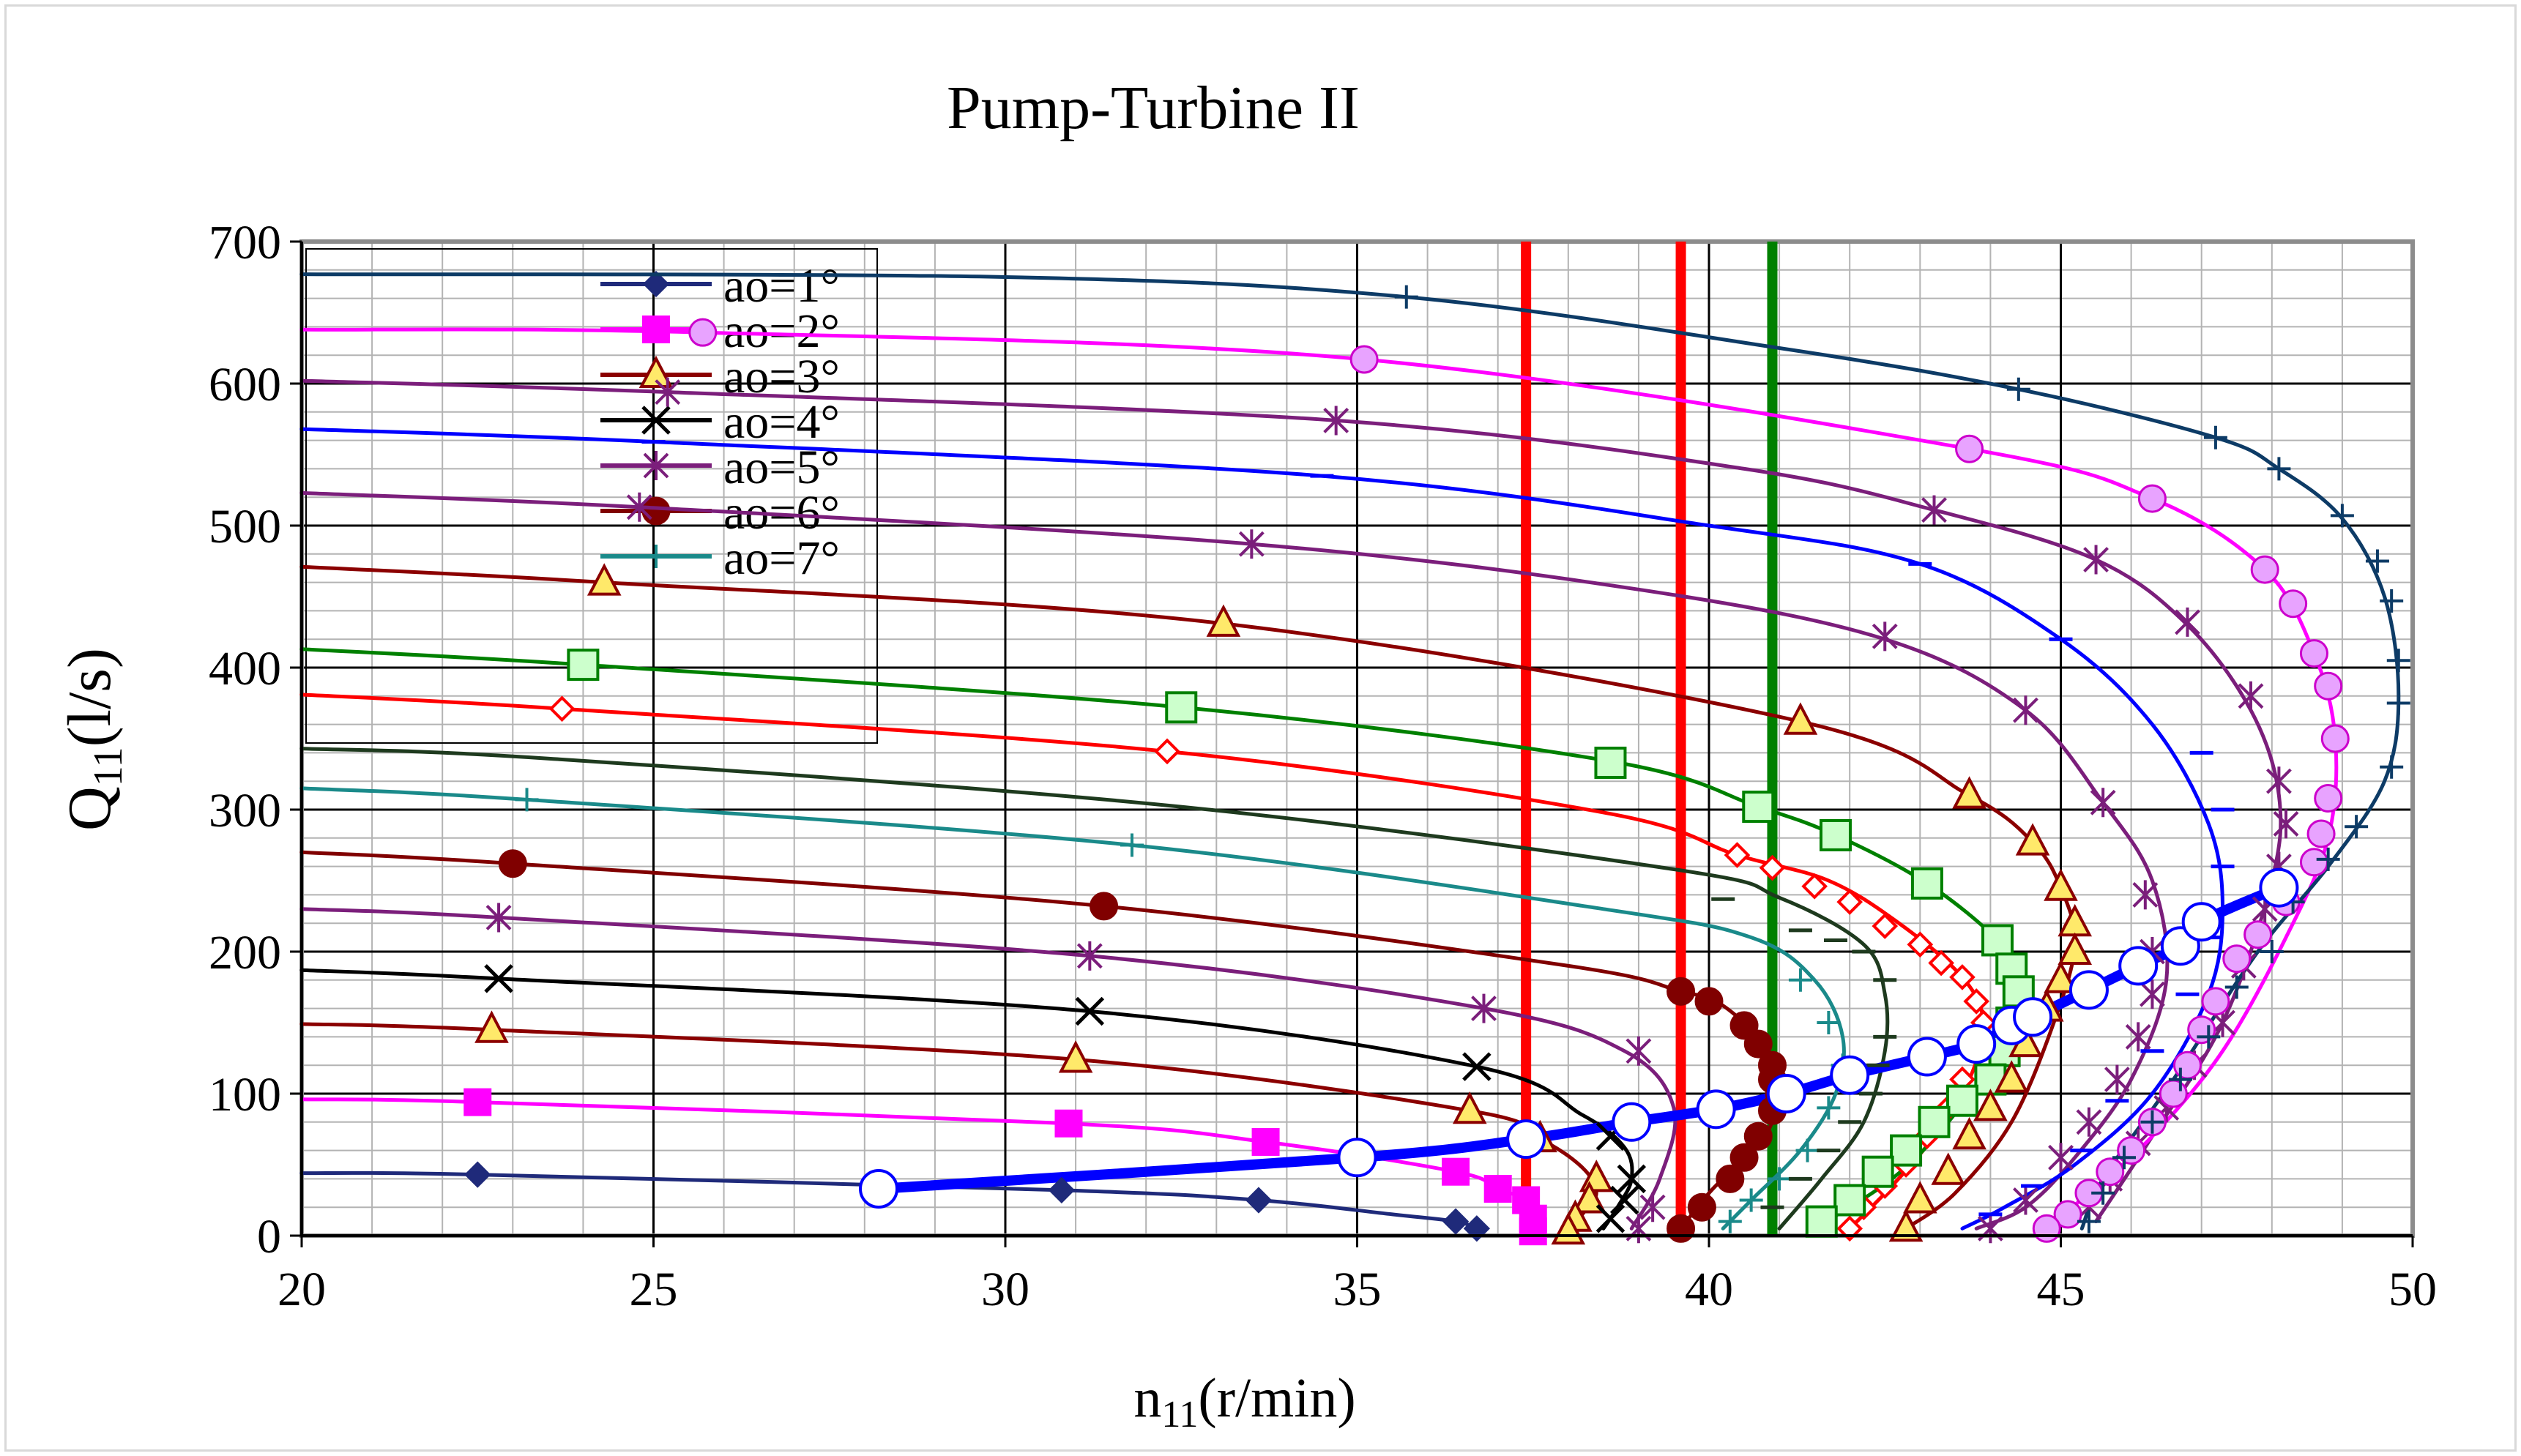 This screenshot has width=2521, height=1456. I want to click on legend-label: ao=7°, so click(781, 558).